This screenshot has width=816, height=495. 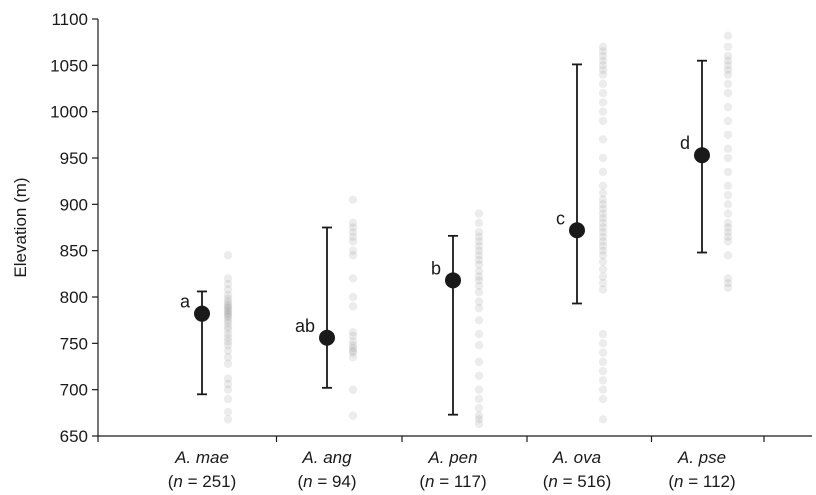 I want to click on y-tick-label: 1000, so click(x=69, y=112).